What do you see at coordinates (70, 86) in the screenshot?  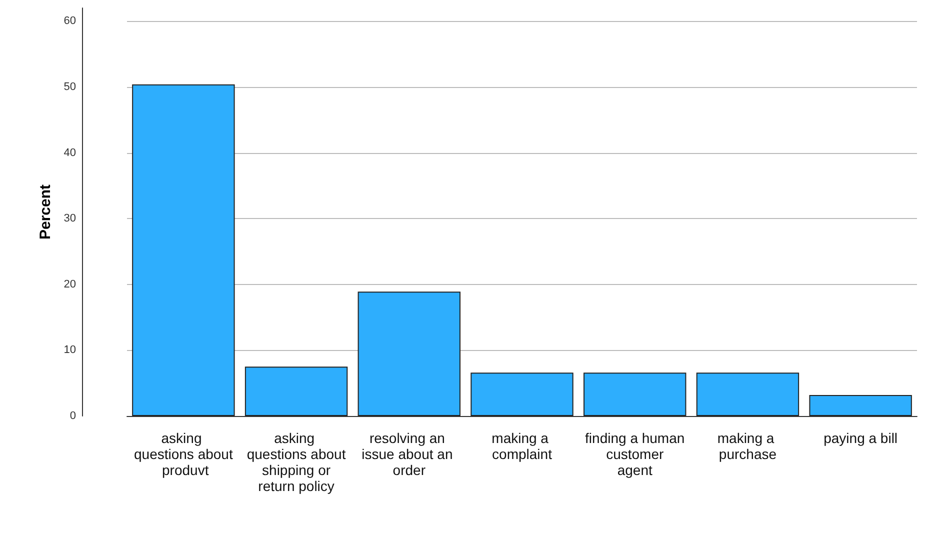 I see `y-tick-label: 50` at bounding box center [70, 86].